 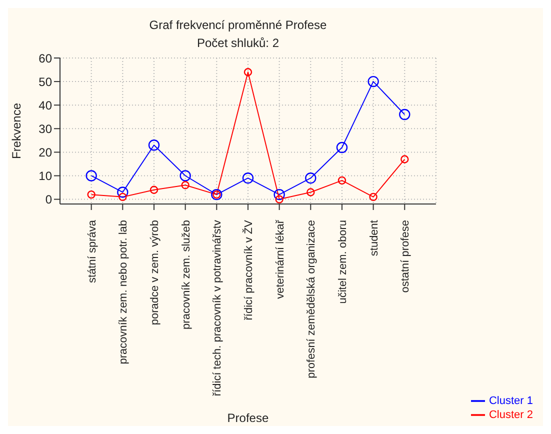 What do you see at coordinates (218, 308) in the screenshot?
I see `x-tick-label: řídicí tech. pracovník v potravinářstv` at bounding box center [218, 308].